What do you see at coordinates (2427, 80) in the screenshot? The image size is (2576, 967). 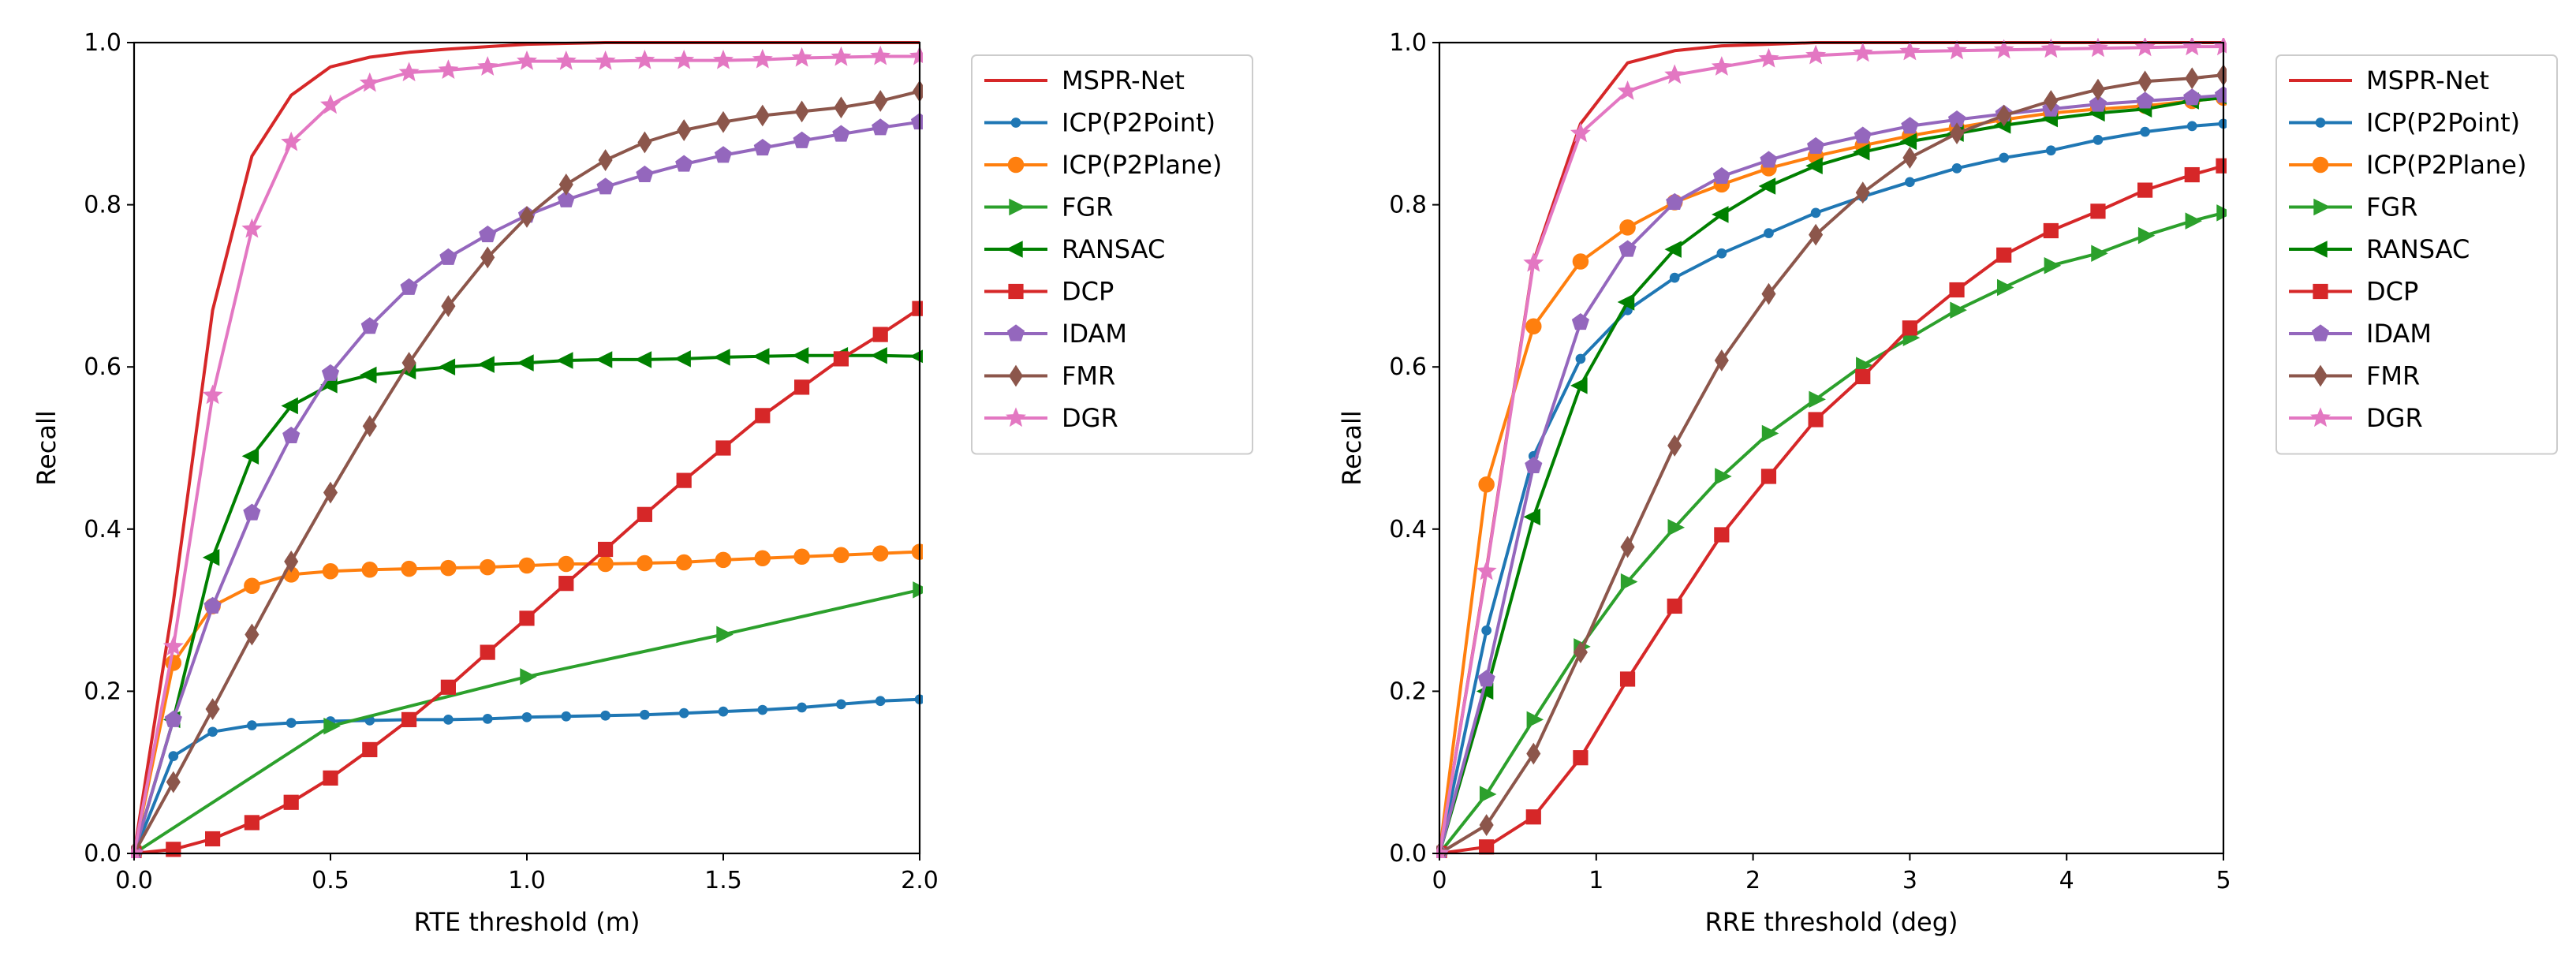 I see `legend-label: MSPR-Net` at bounding box center [2427, 80].